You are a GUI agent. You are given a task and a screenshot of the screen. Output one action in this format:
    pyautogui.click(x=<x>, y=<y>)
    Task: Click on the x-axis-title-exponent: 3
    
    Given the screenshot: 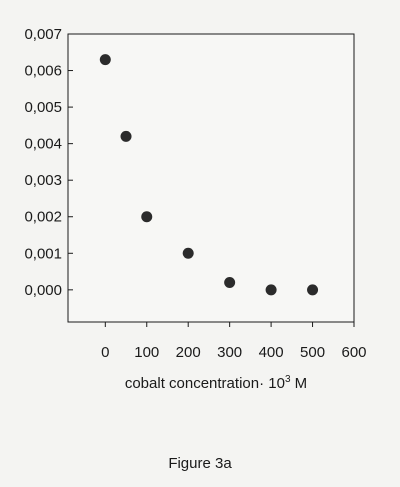 What is the action you would take?
    pyautogui.click(x=288, y=379)
    